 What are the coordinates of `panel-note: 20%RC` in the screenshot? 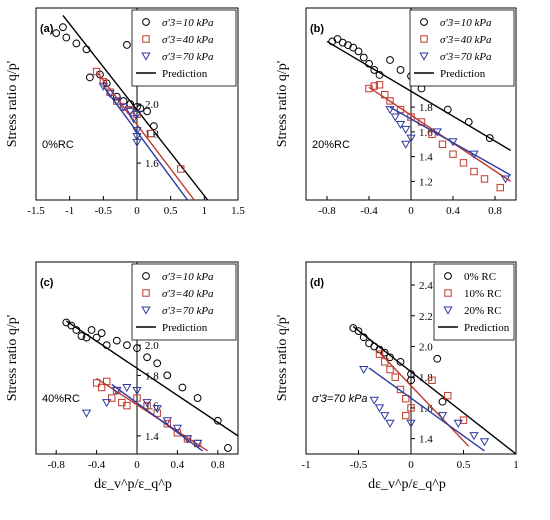 It's located at (331, 145).